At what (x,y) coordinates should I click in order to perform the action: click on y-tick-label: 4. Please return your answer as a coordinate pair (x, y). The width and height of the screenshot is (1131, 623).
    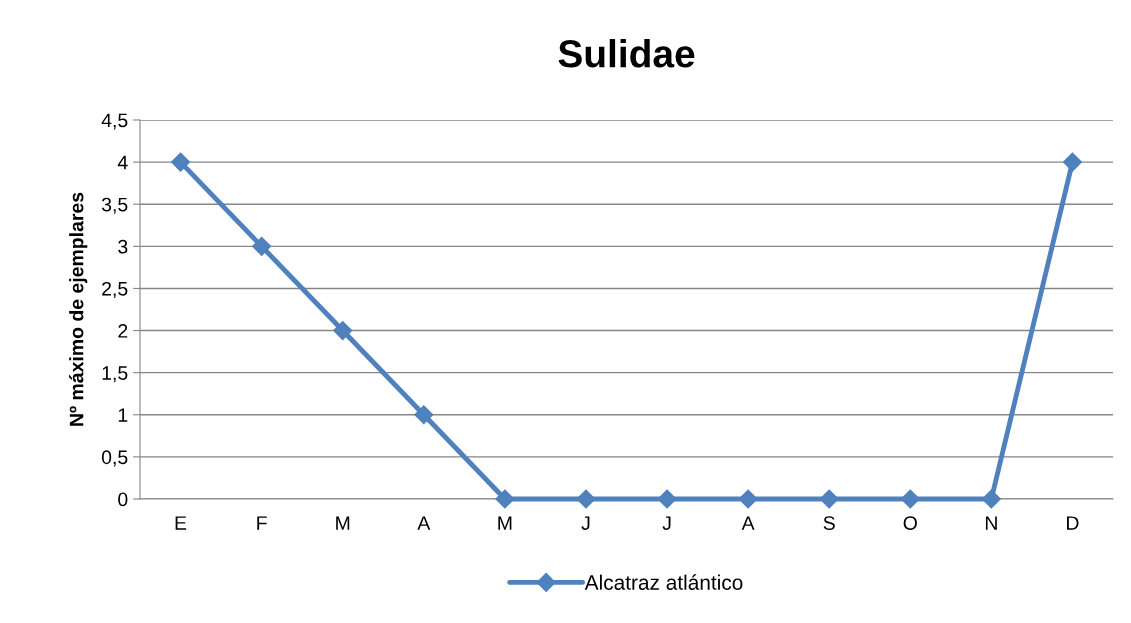
    Looking at the image, I should click on (122, 162).